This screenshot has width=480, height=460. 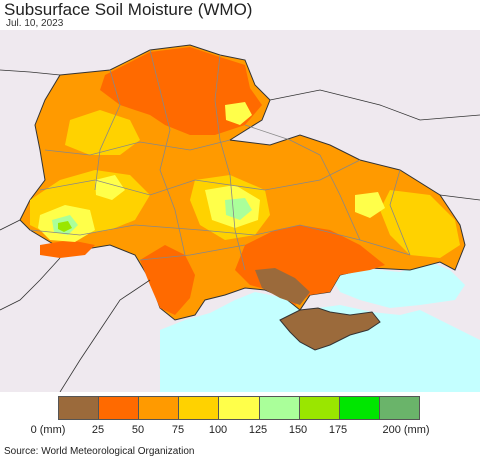 I want to click on spot-east-lightyellow, so click(x=370, y=205).